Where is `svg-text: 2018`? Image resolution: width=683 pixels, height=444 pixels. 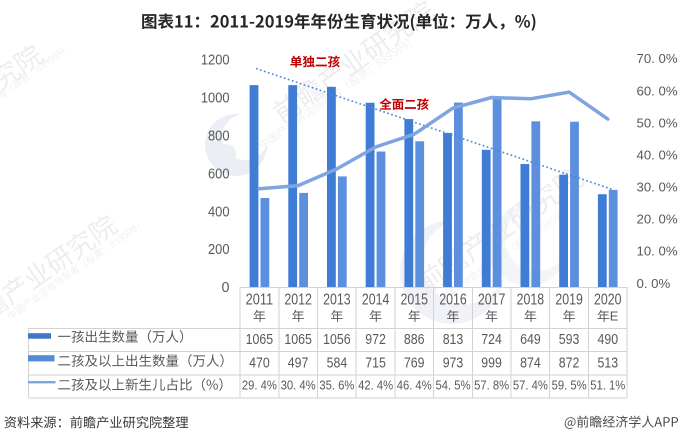 svg-text: 2018 is located at coordinates (531, 300).